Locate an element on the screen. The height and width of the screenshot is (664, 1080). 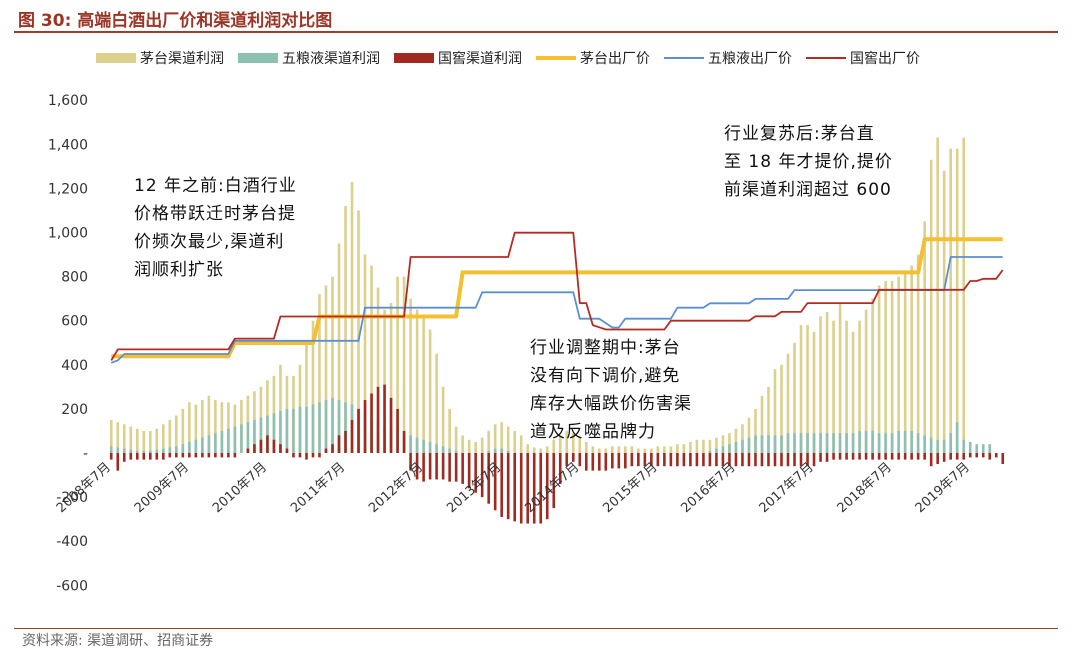
x-tick-label: 2011年7月 is located at coordinates (318, 488).